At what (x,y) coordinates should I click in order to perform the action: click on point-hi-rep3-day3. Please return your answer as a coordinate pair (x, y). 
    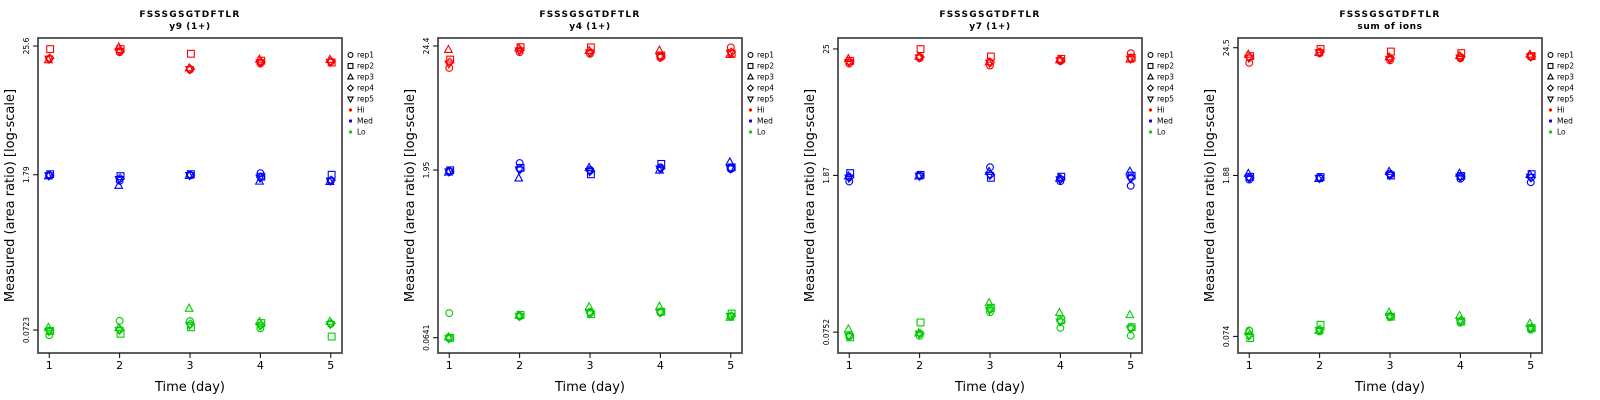
    Looking at the image, I should click on (189, 67).